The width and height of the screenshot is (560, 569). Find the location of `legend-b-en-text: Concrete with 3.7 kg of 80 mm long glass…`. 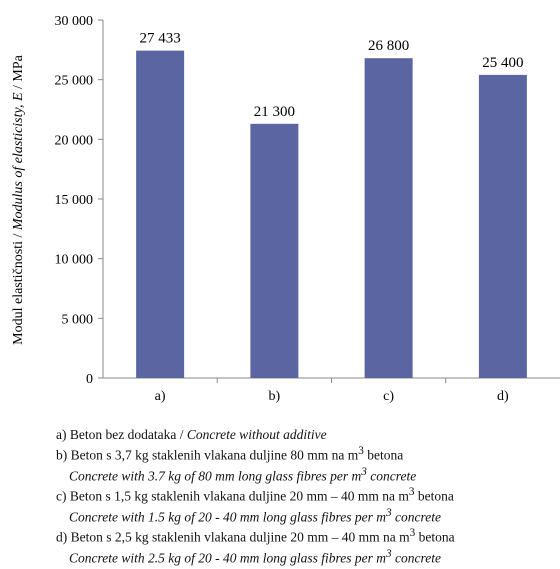

legend-b-en-text: Concrete with 3.7 kg of 80 mm long glass… is located at coordinates (215, 475).